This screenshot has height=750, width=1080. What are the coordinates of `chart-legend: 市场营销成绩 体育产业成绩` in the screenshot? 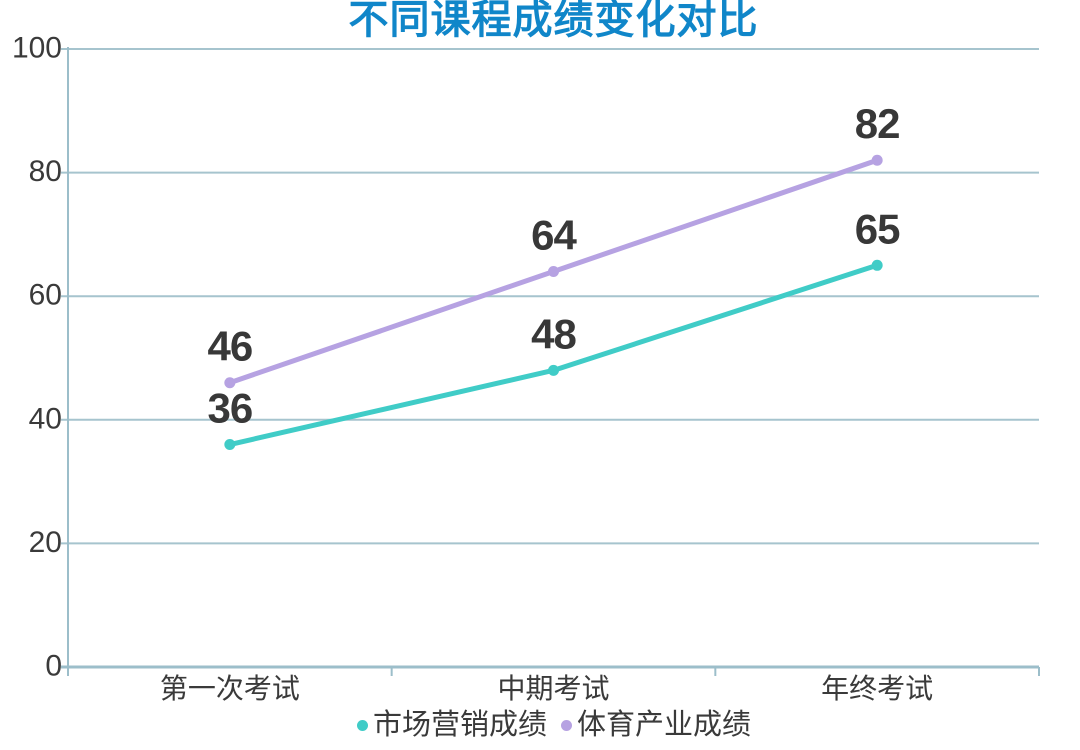 It's located at (540, 725).